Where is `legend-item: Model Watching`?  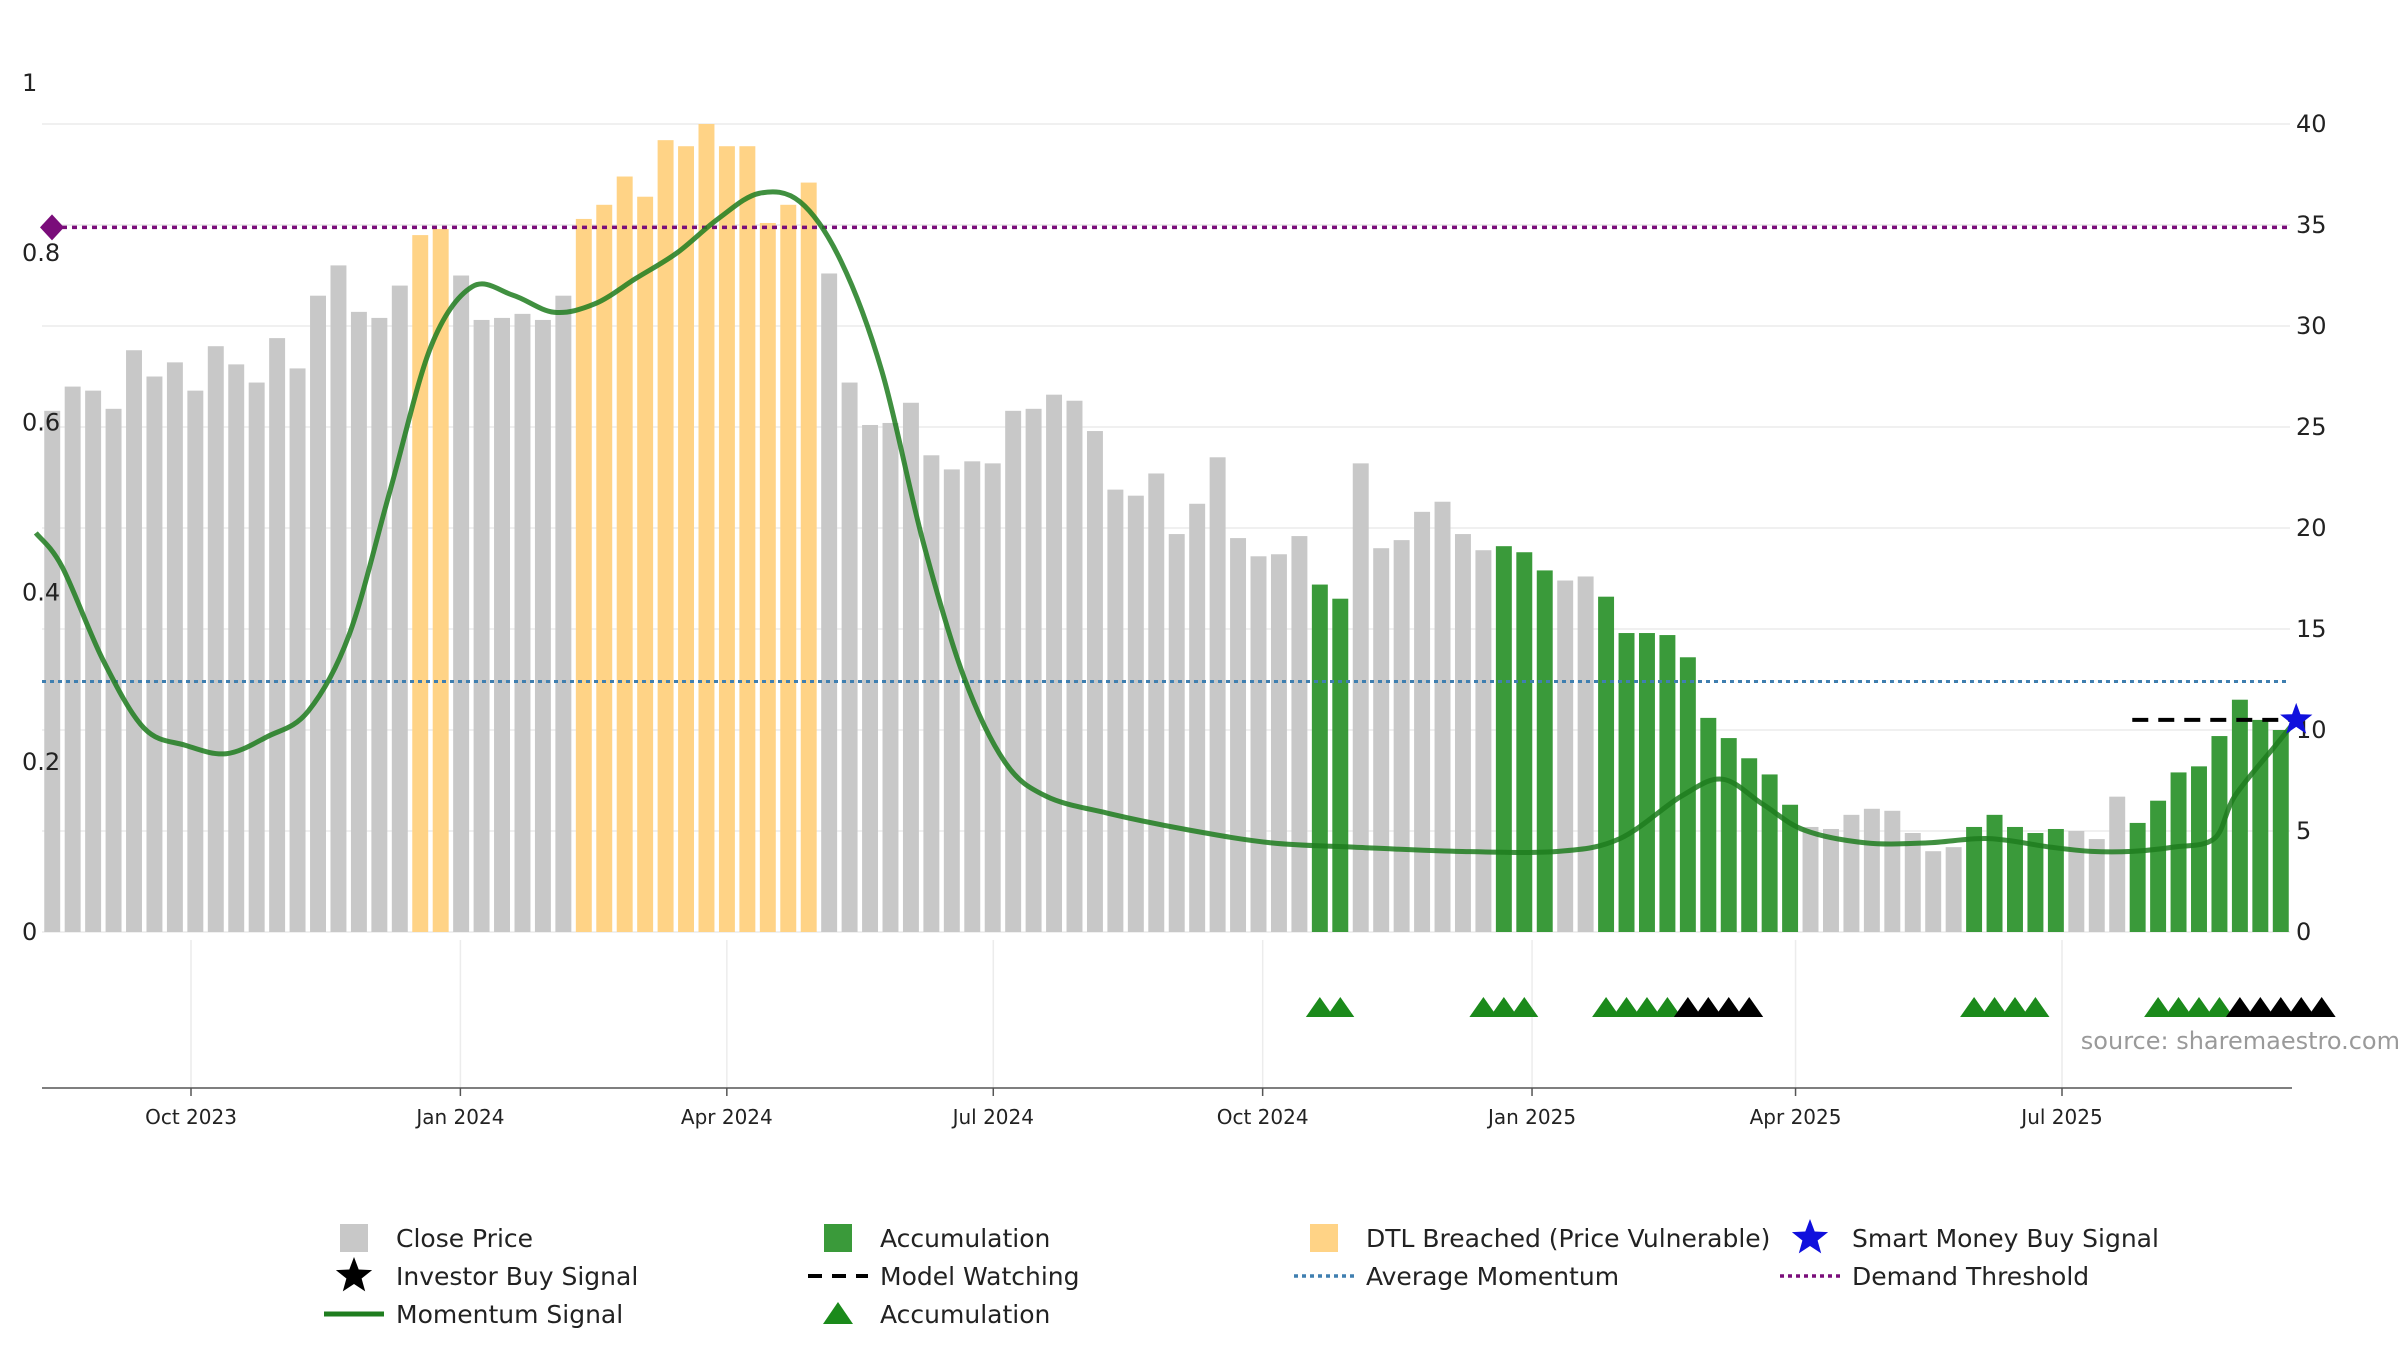
legend-item: Model Watching is located at coordinates (944, 1276).